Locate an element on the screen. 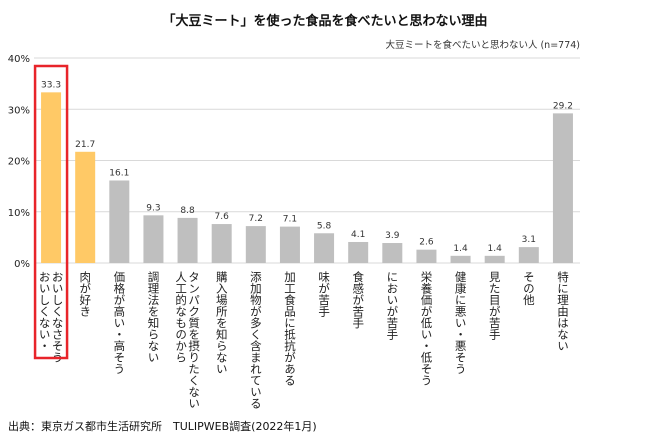 Image resolution: width=650 pixels, height=441 pixels. category-label: 栄養価が低い・低そう is located at coordinates (426, 328).